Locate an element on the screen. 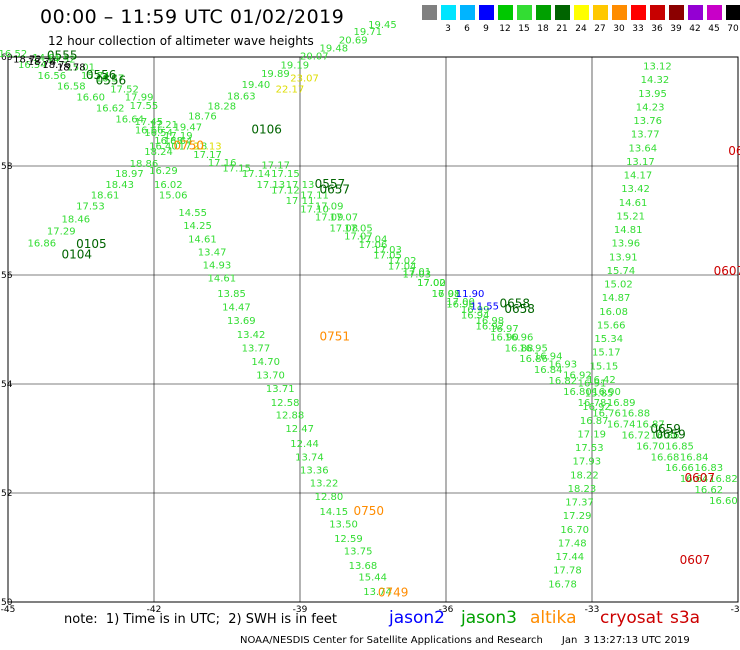  swh-value-label: 17.11 is located at coordinates (300, 201).